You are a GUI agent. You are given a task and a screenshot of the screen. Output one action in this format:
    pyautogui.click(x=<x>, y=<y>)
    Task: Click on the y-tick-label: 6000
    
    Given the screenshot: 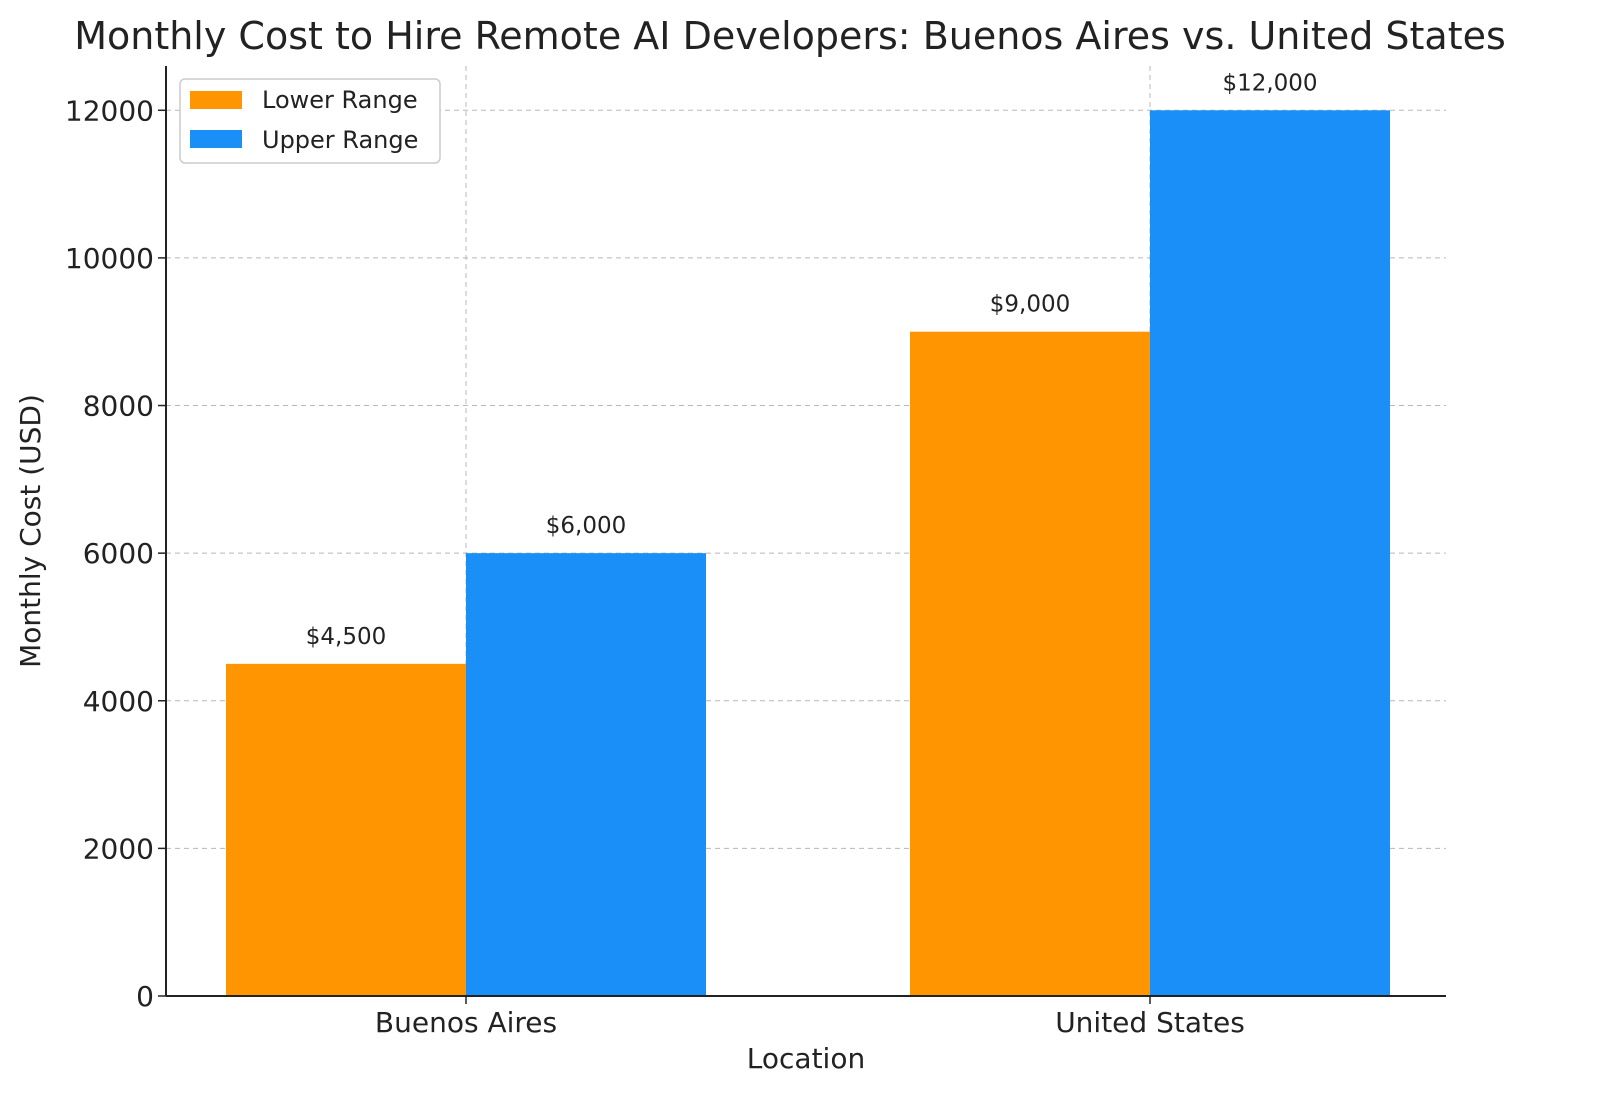 What is the action you would take?
    pyautogui.click(x=118, y=553)
    